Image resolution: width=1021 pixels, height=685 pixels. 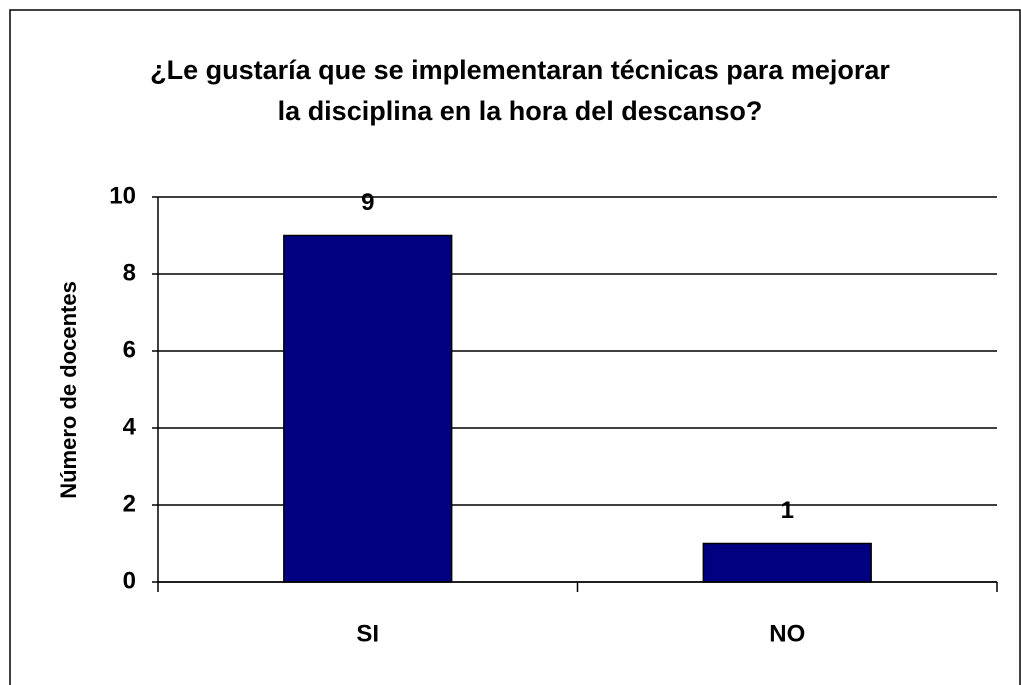 What do you see at coordinates (367, 202) in the screenshot?
I see `value-label: 9` at bounding box center [367, 202].